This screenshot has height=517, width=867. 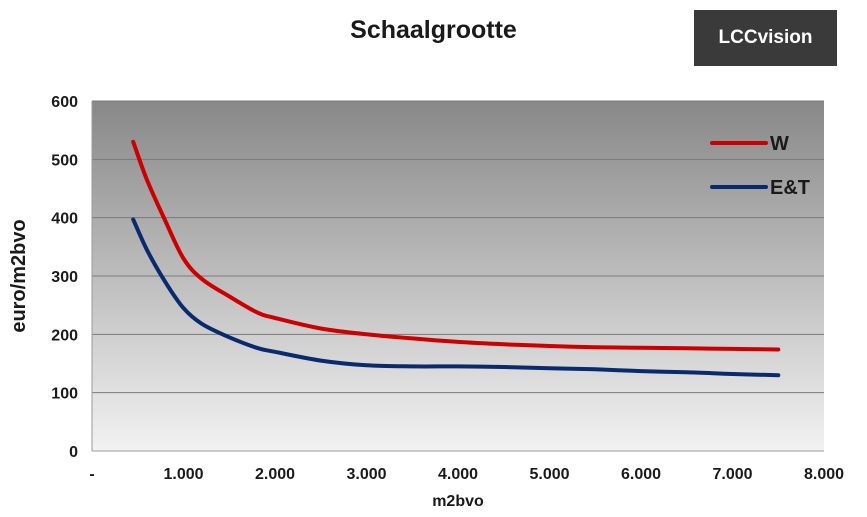 What do you see at coordinates (790, 188) in the screenshot?
I see `legend-label: E&T` at bounding box center [790, 188].